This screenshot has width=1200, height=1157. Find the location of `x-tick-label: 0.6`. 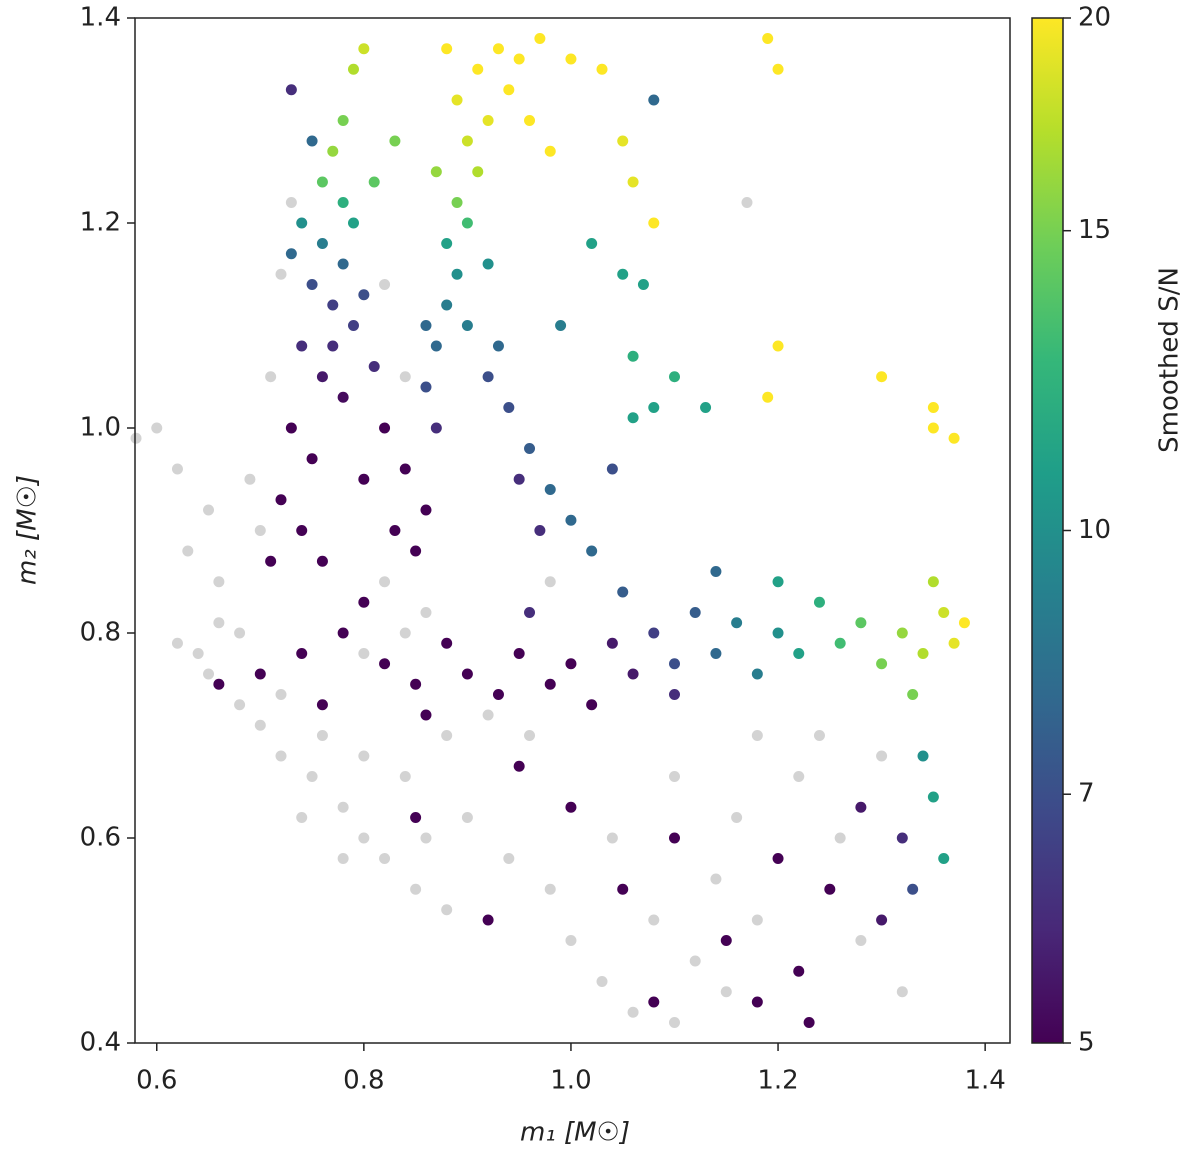

x-tick-label: 0.6 is located at coordinates (156, 1081).